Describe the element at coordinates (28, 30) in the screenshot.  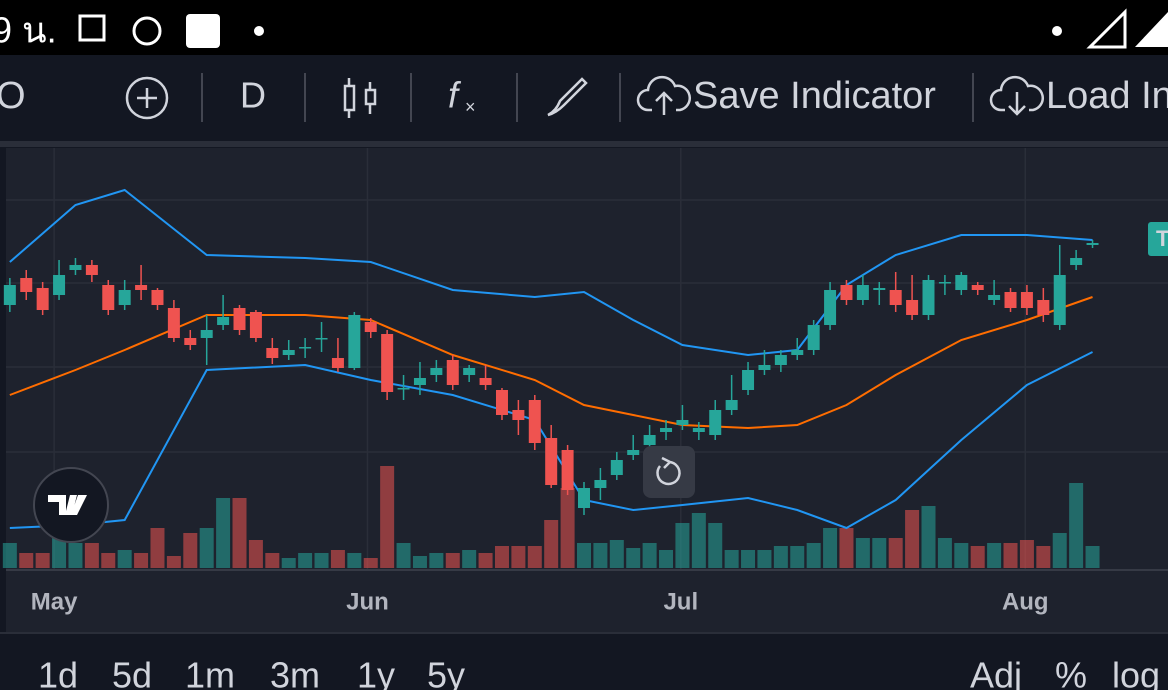
I see `status-time: 9 น.` at that location.